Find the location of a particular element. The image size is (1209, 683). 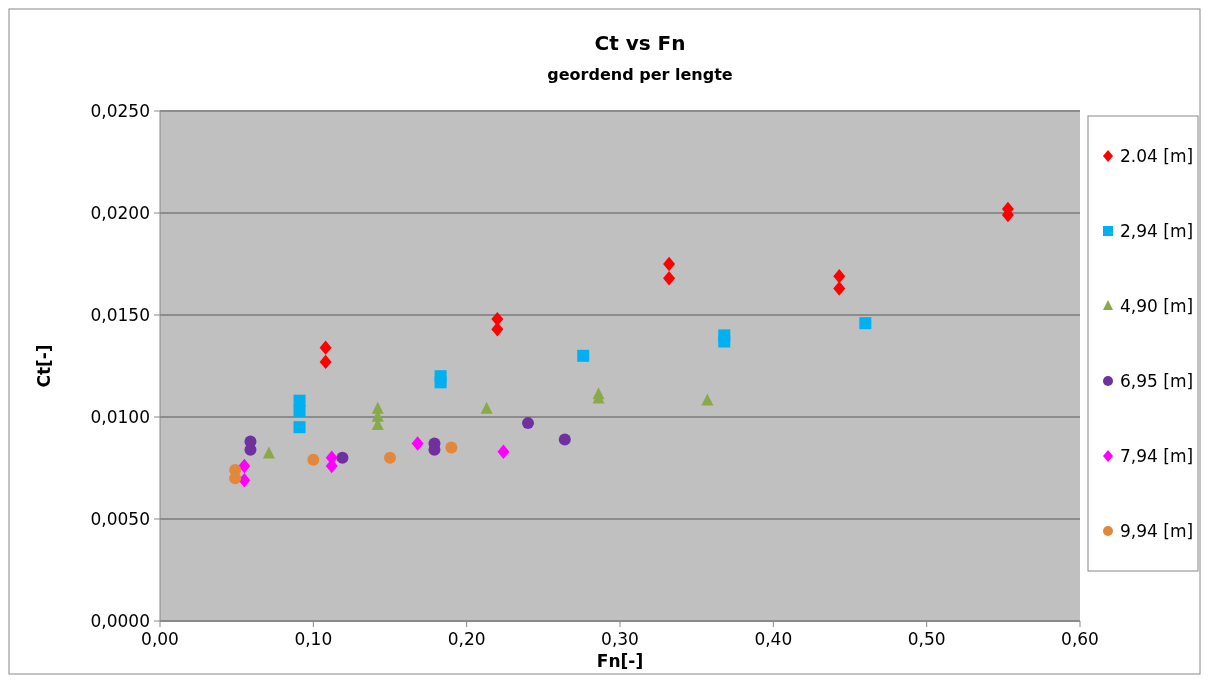

chart-title: Ct vs Fn is located at coordinates (640, 43).